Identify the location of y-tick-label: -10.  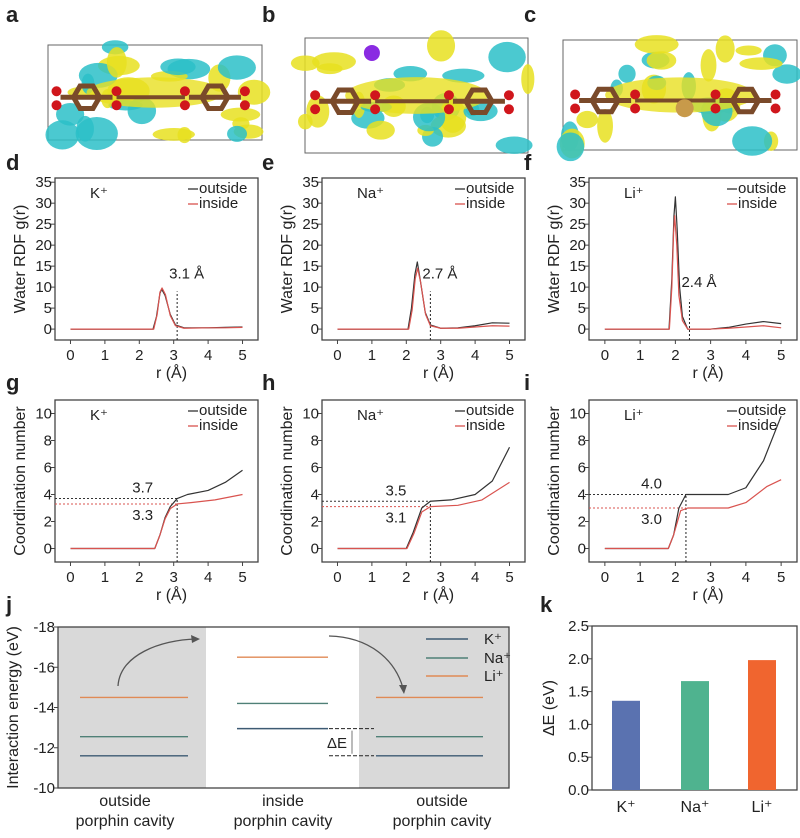
(44, 788).